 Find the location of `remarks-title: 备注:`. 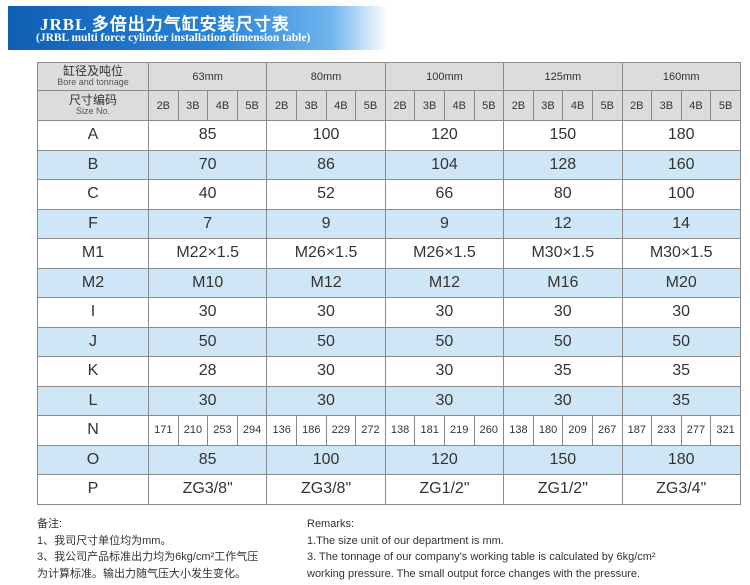

remarks-title: 备注: is located at coordinates (50, 524).